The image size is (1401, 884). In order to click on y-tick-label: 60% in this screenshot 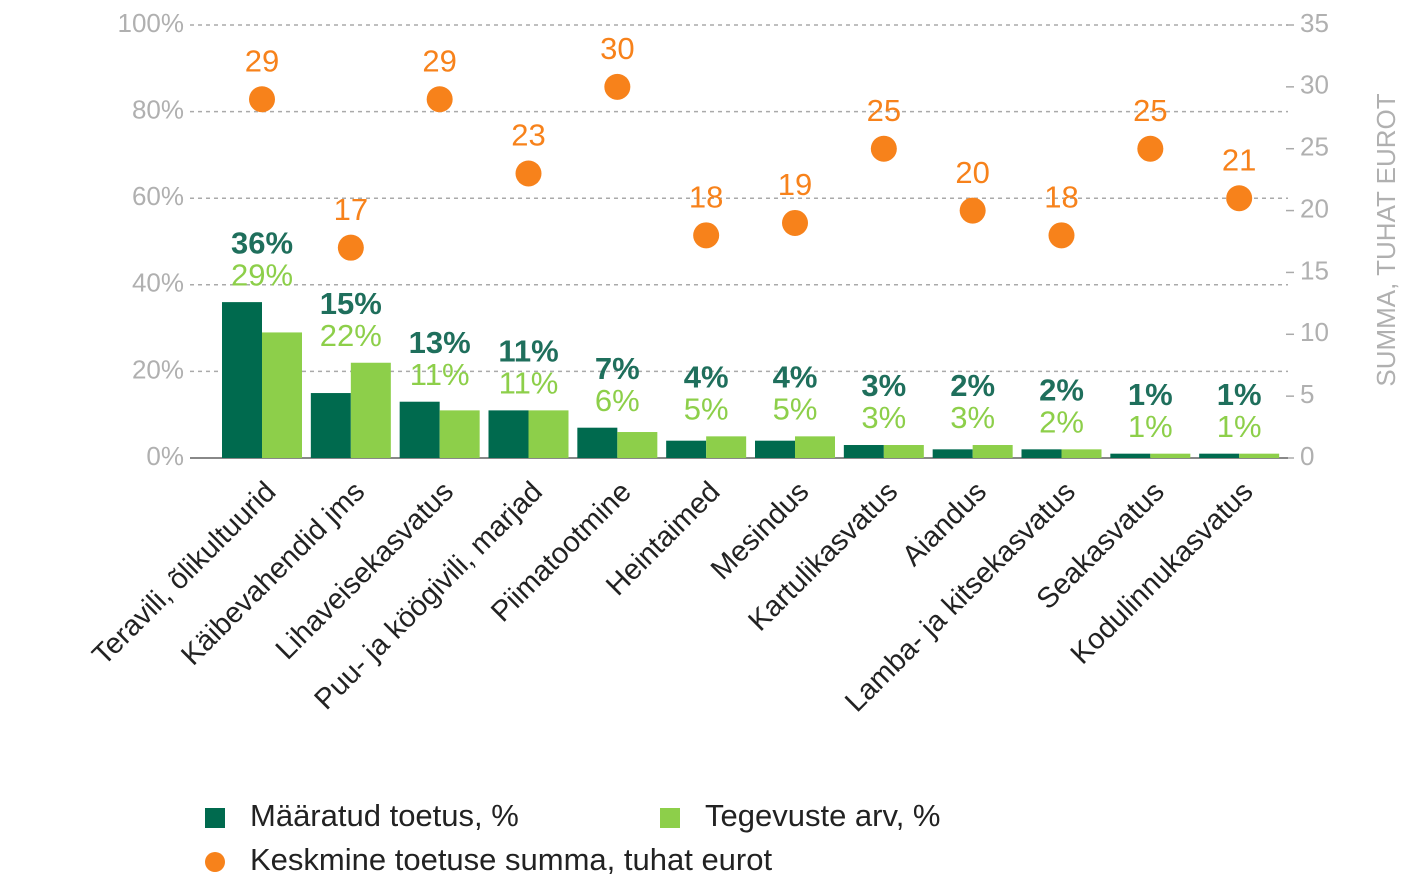, I will do `click(158, 196)`.